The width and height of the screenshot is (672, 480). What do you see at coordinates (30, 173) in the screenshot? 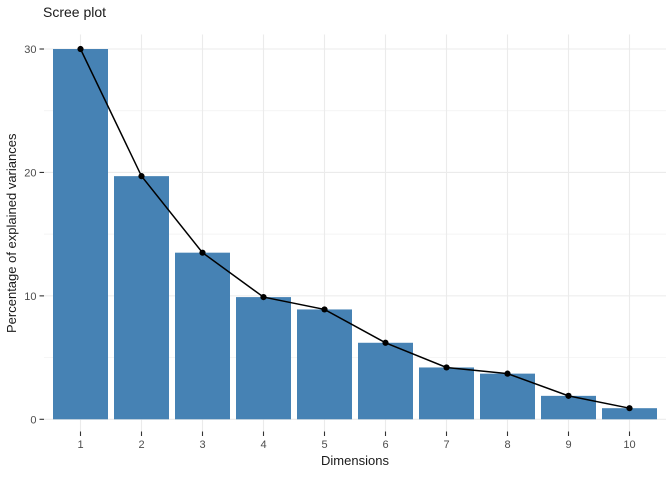
I see `y-tick-label: 20` at bounding box center [30, 173].